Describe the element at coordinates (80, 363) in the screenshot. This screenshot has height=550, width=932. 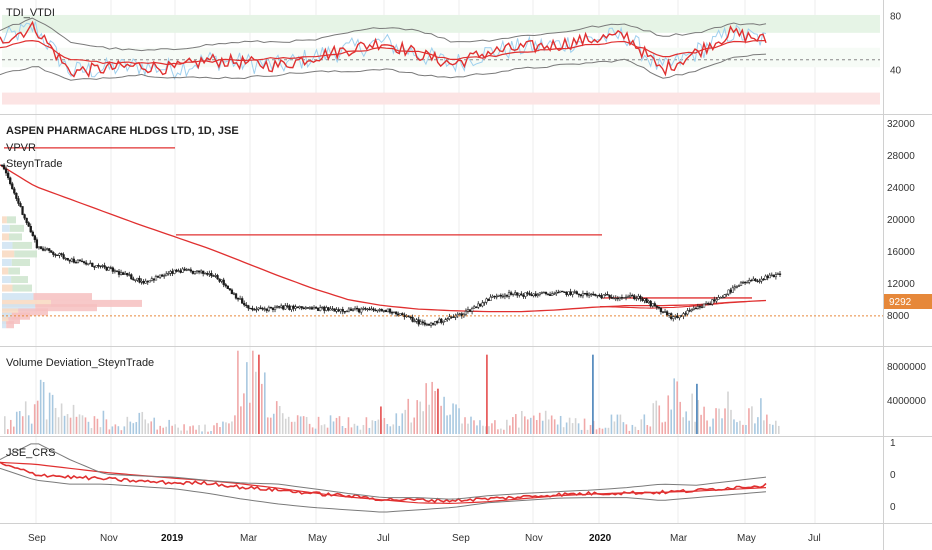
I see `volume-pane-title: Volume Deviation_SteynTrade` at that location.